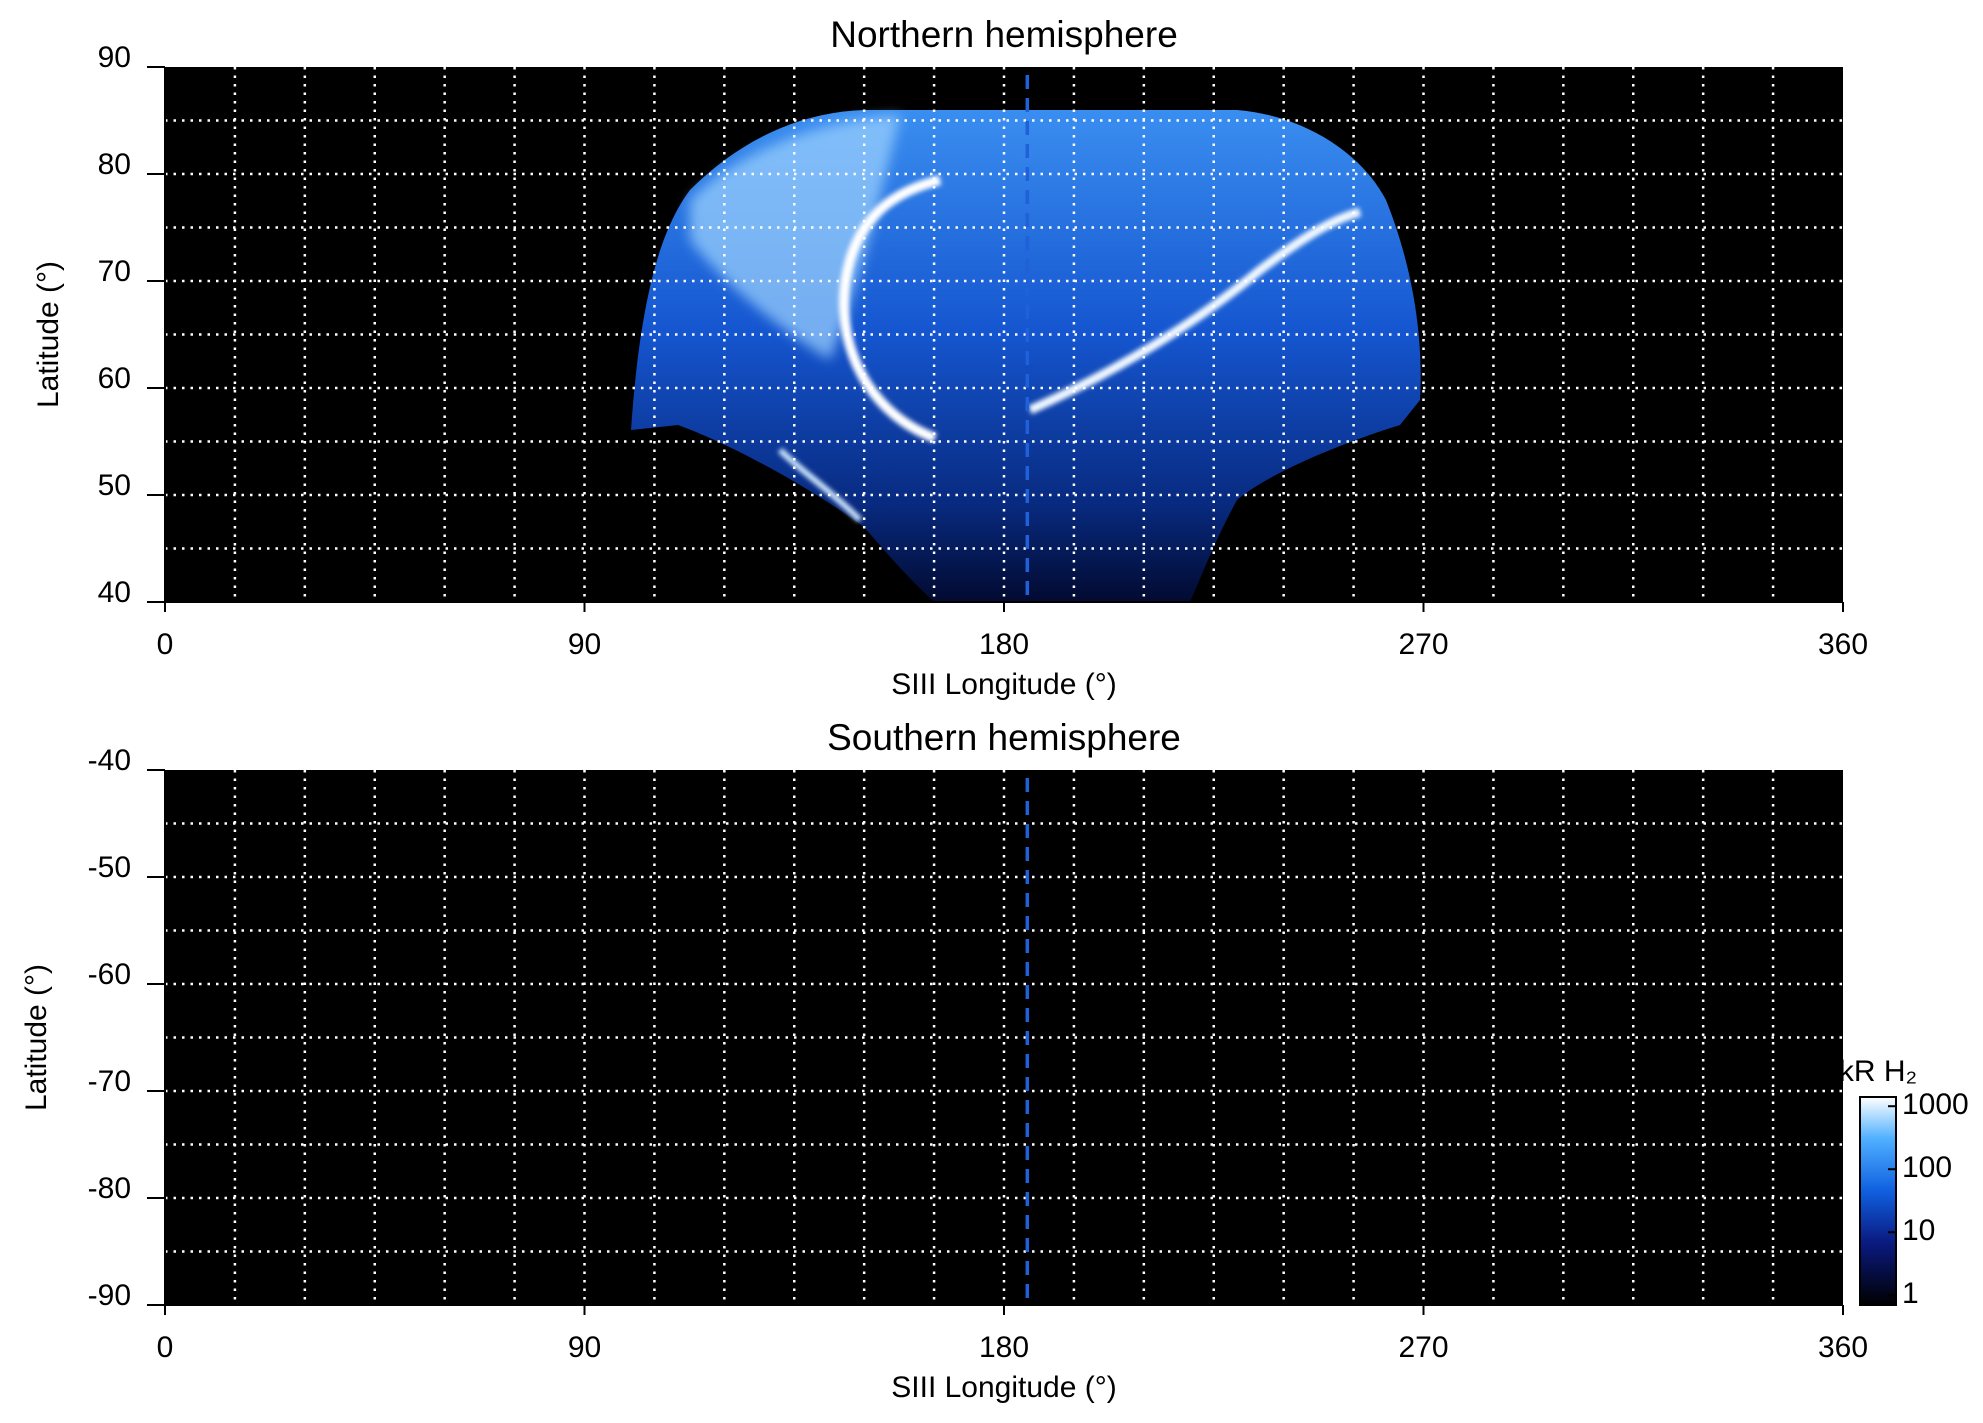 This screenshot has width=1983, height=1423. What do you see at coordinates (1195, 311) in the screenshot?
I see `main-oval-right` at bounding box center [1195, 311].